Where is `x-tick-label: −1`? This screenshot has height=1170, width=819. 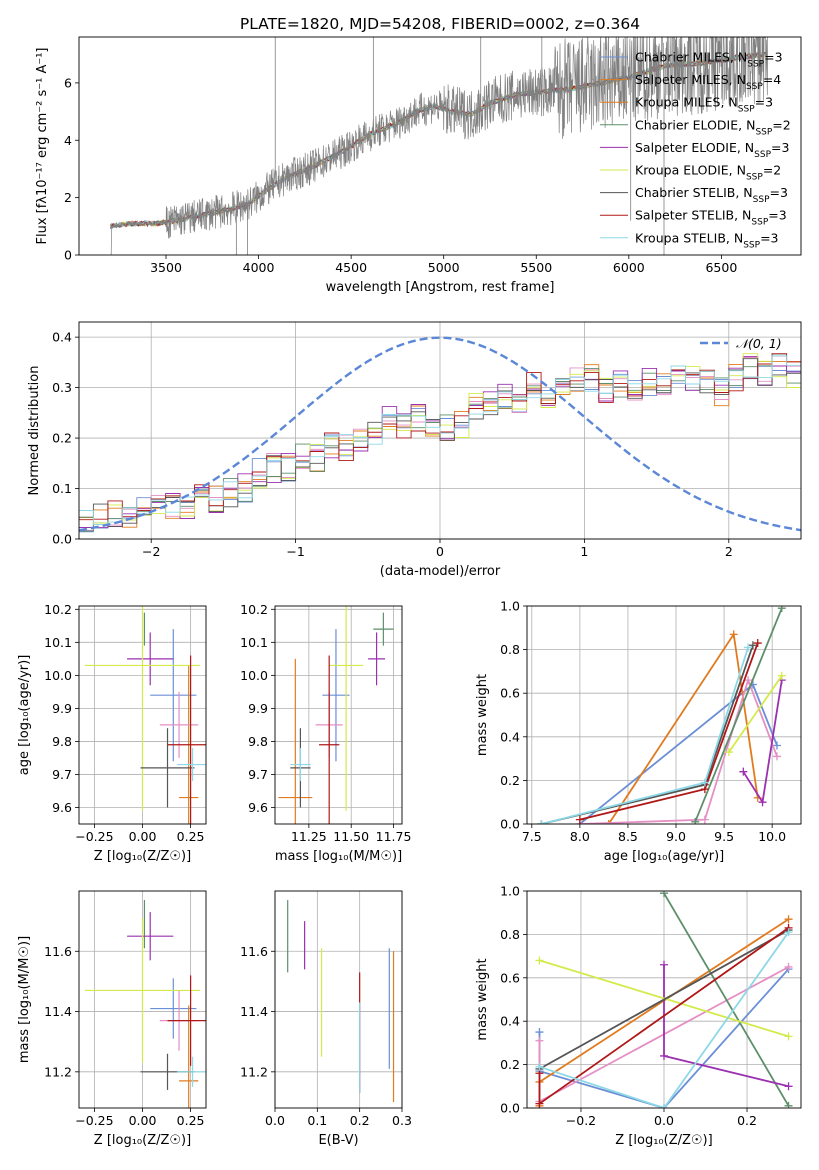
x-tick-label: −1 is located at coordinates (295, 551).